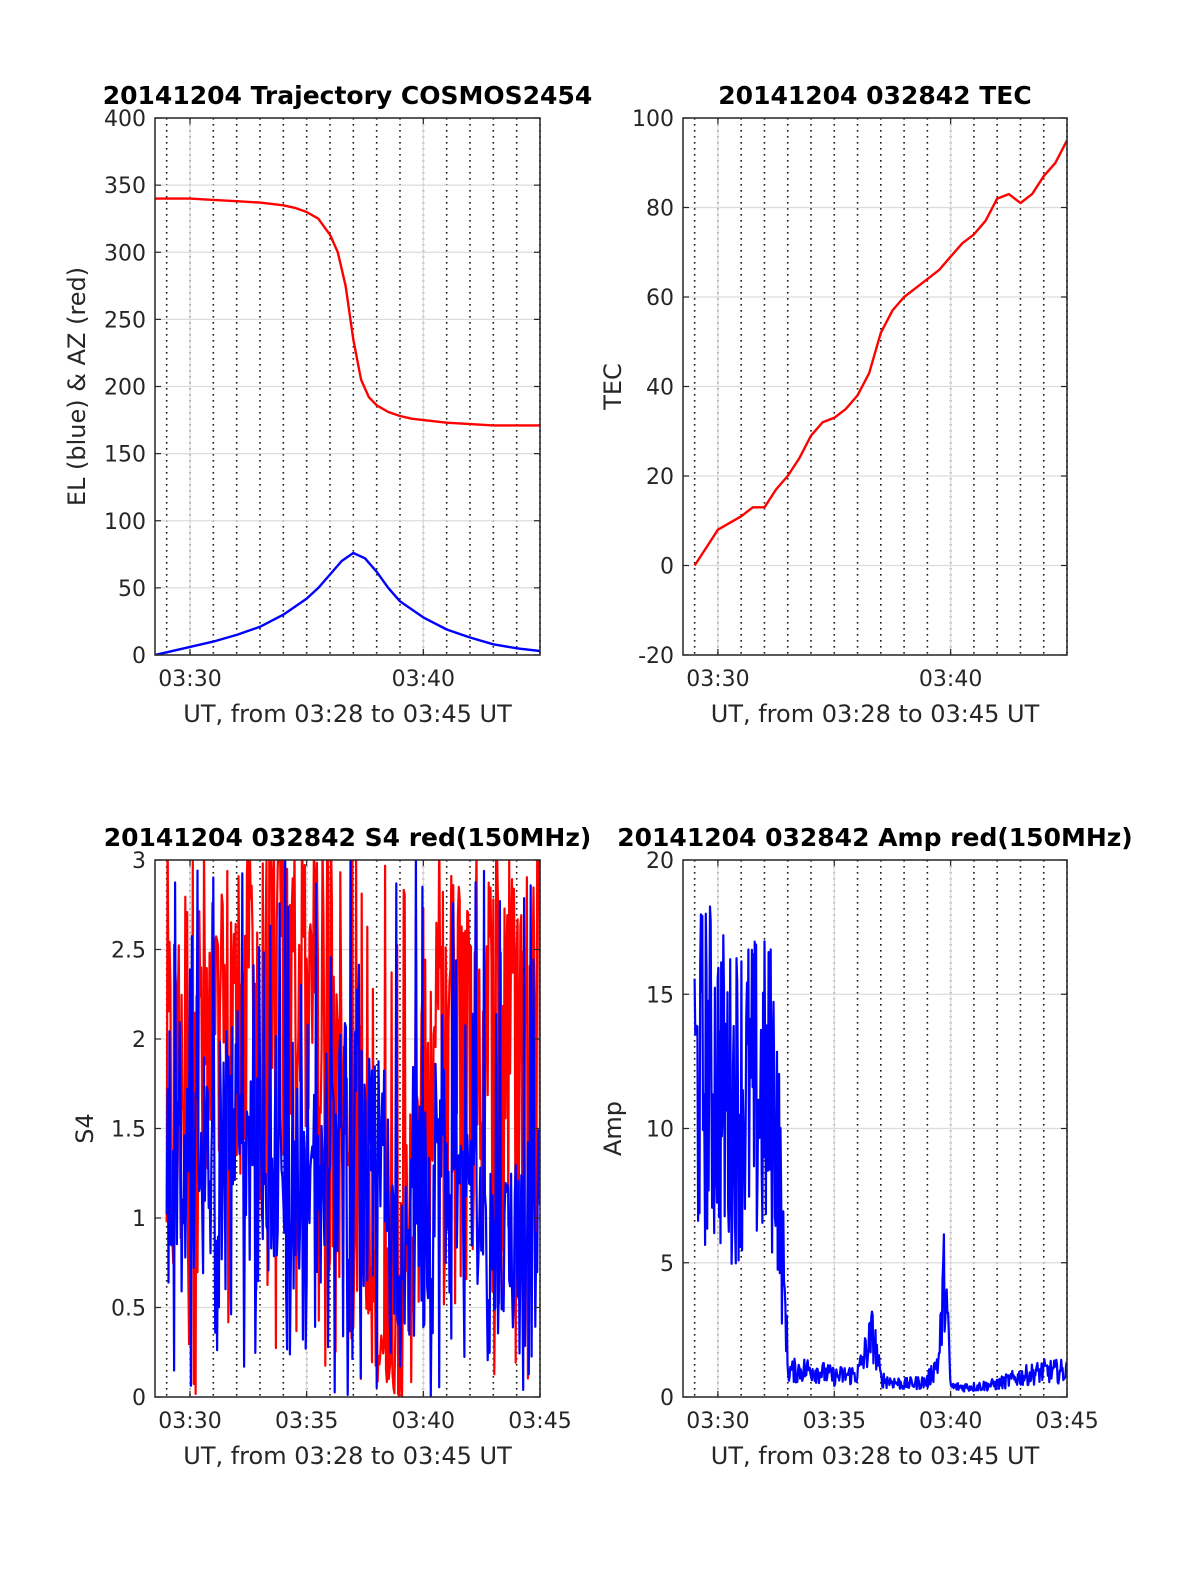  I want to click on chart-title: 20141204 032842 S4 red(150MHz), so click(348, 837).